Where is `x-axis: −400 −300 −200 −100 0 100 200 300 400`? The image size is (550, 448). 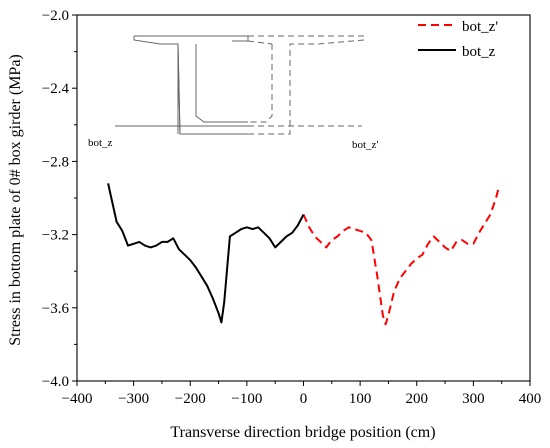
x-axis: −400 −300 −200 −100 0 100 200 300 400 is located at coordinates (302, 394).